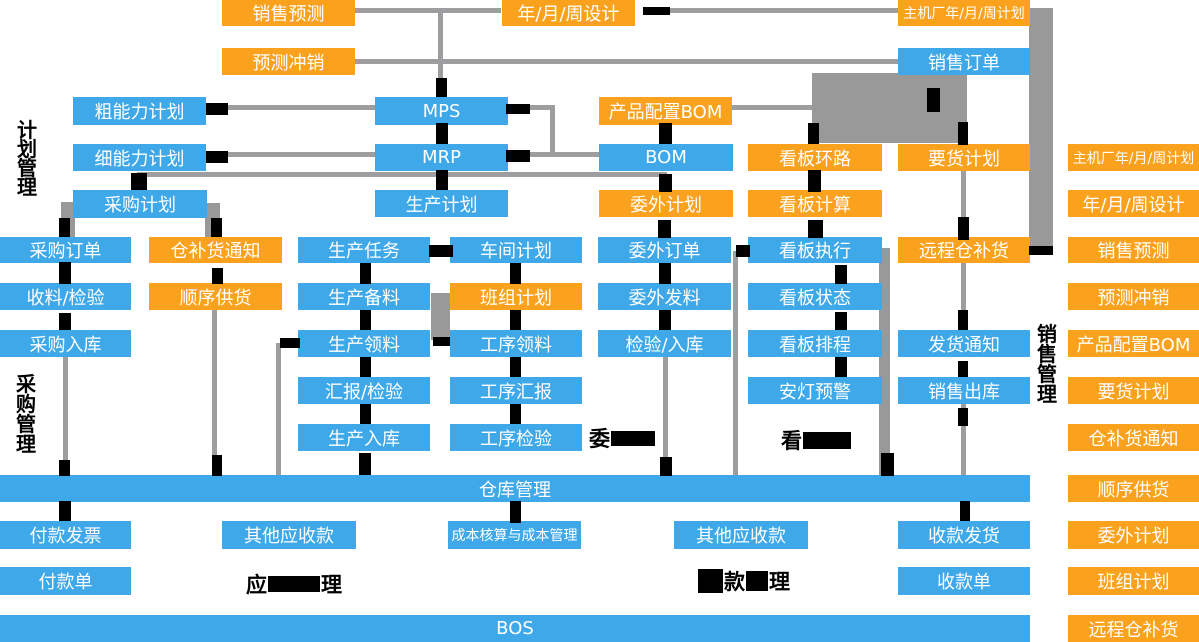  What do you see at coordinates (1133, 535) in the screenshot?
I see `side-outsourcing-plan: 委外计划` at bounding box center [1133, 535].